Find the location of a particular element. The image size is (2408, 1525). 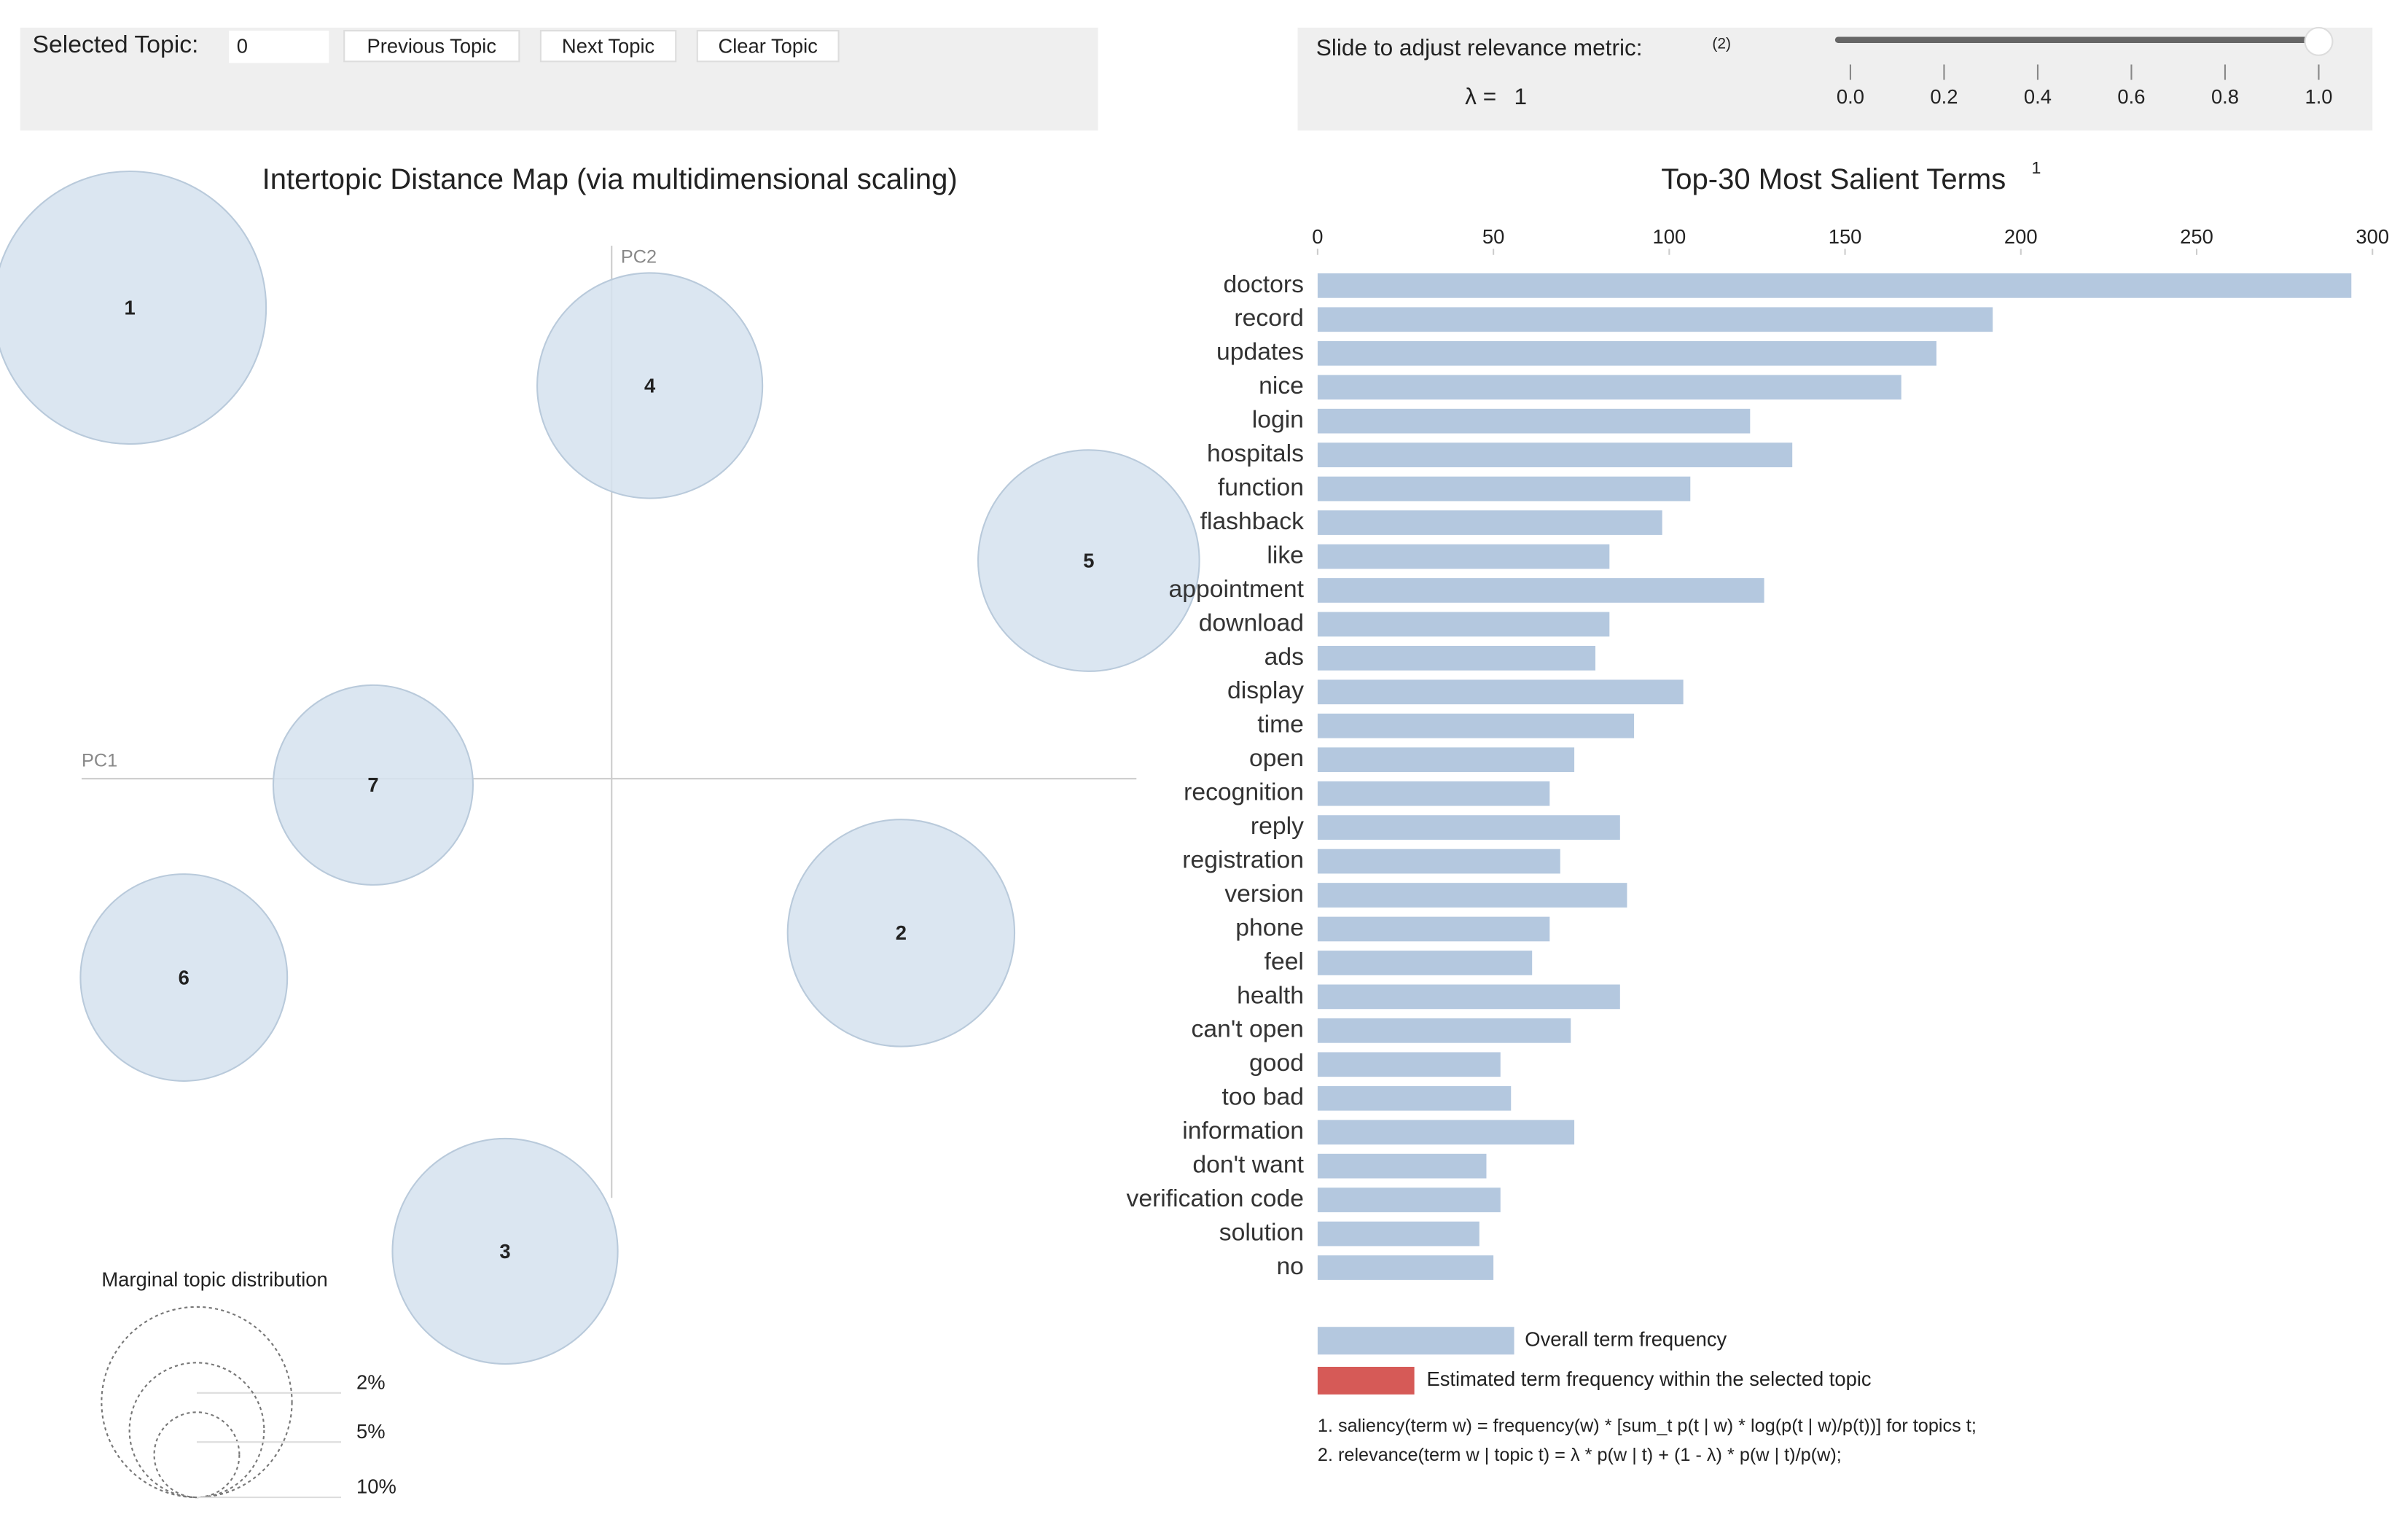

term-label: verification code is located at coordinates (1215, 1198).